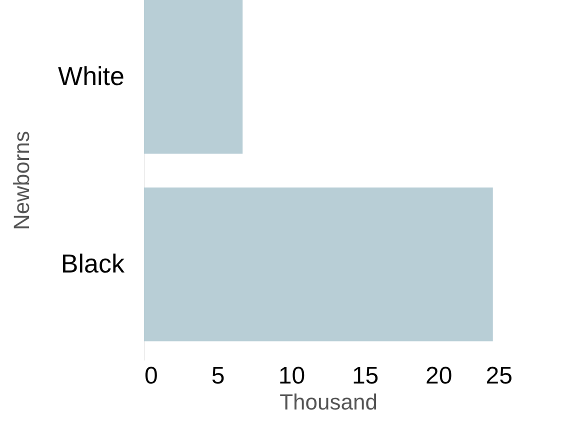  Describe the element at coordinates (365, 376) in the screenshot. I see `x-tick-label: 15` at that location.